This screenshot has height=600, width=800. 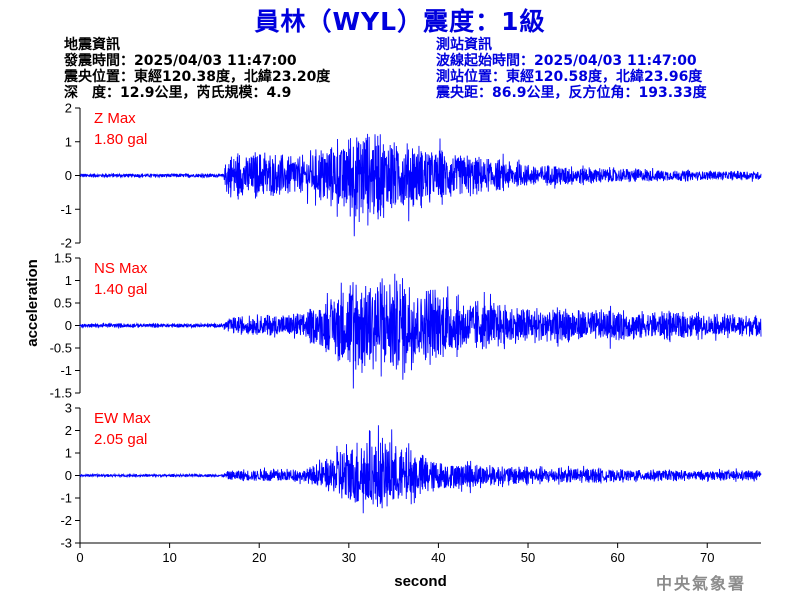 I want to click on chart-title: 員林（WYL）震度：1級, so click(x=400, y=21).